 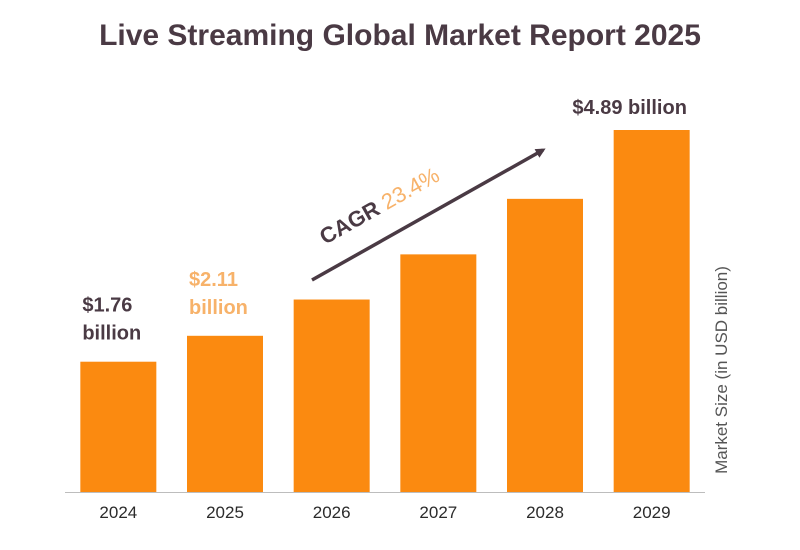 What do you see at coordinates (118, 512) in the screenshot?
I see `x-tick-label-2024: 2024` at bounding box center [118, 512].